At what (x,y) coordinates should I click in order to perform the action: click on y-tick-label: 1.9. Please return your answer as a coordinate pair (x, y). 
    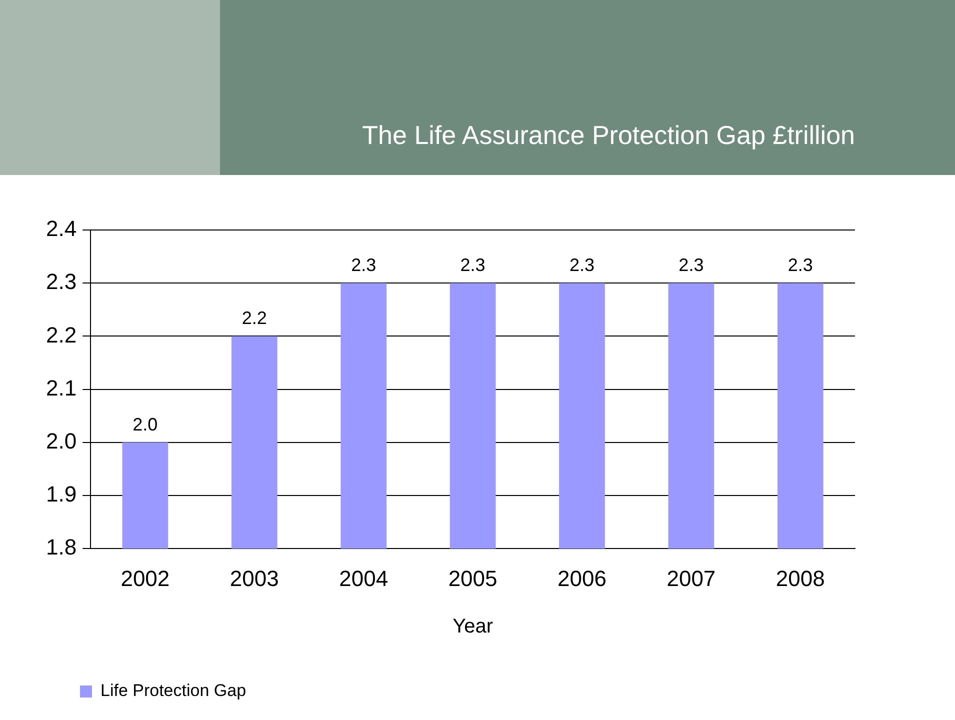
    Looking at the image, I should click on (61, 494).